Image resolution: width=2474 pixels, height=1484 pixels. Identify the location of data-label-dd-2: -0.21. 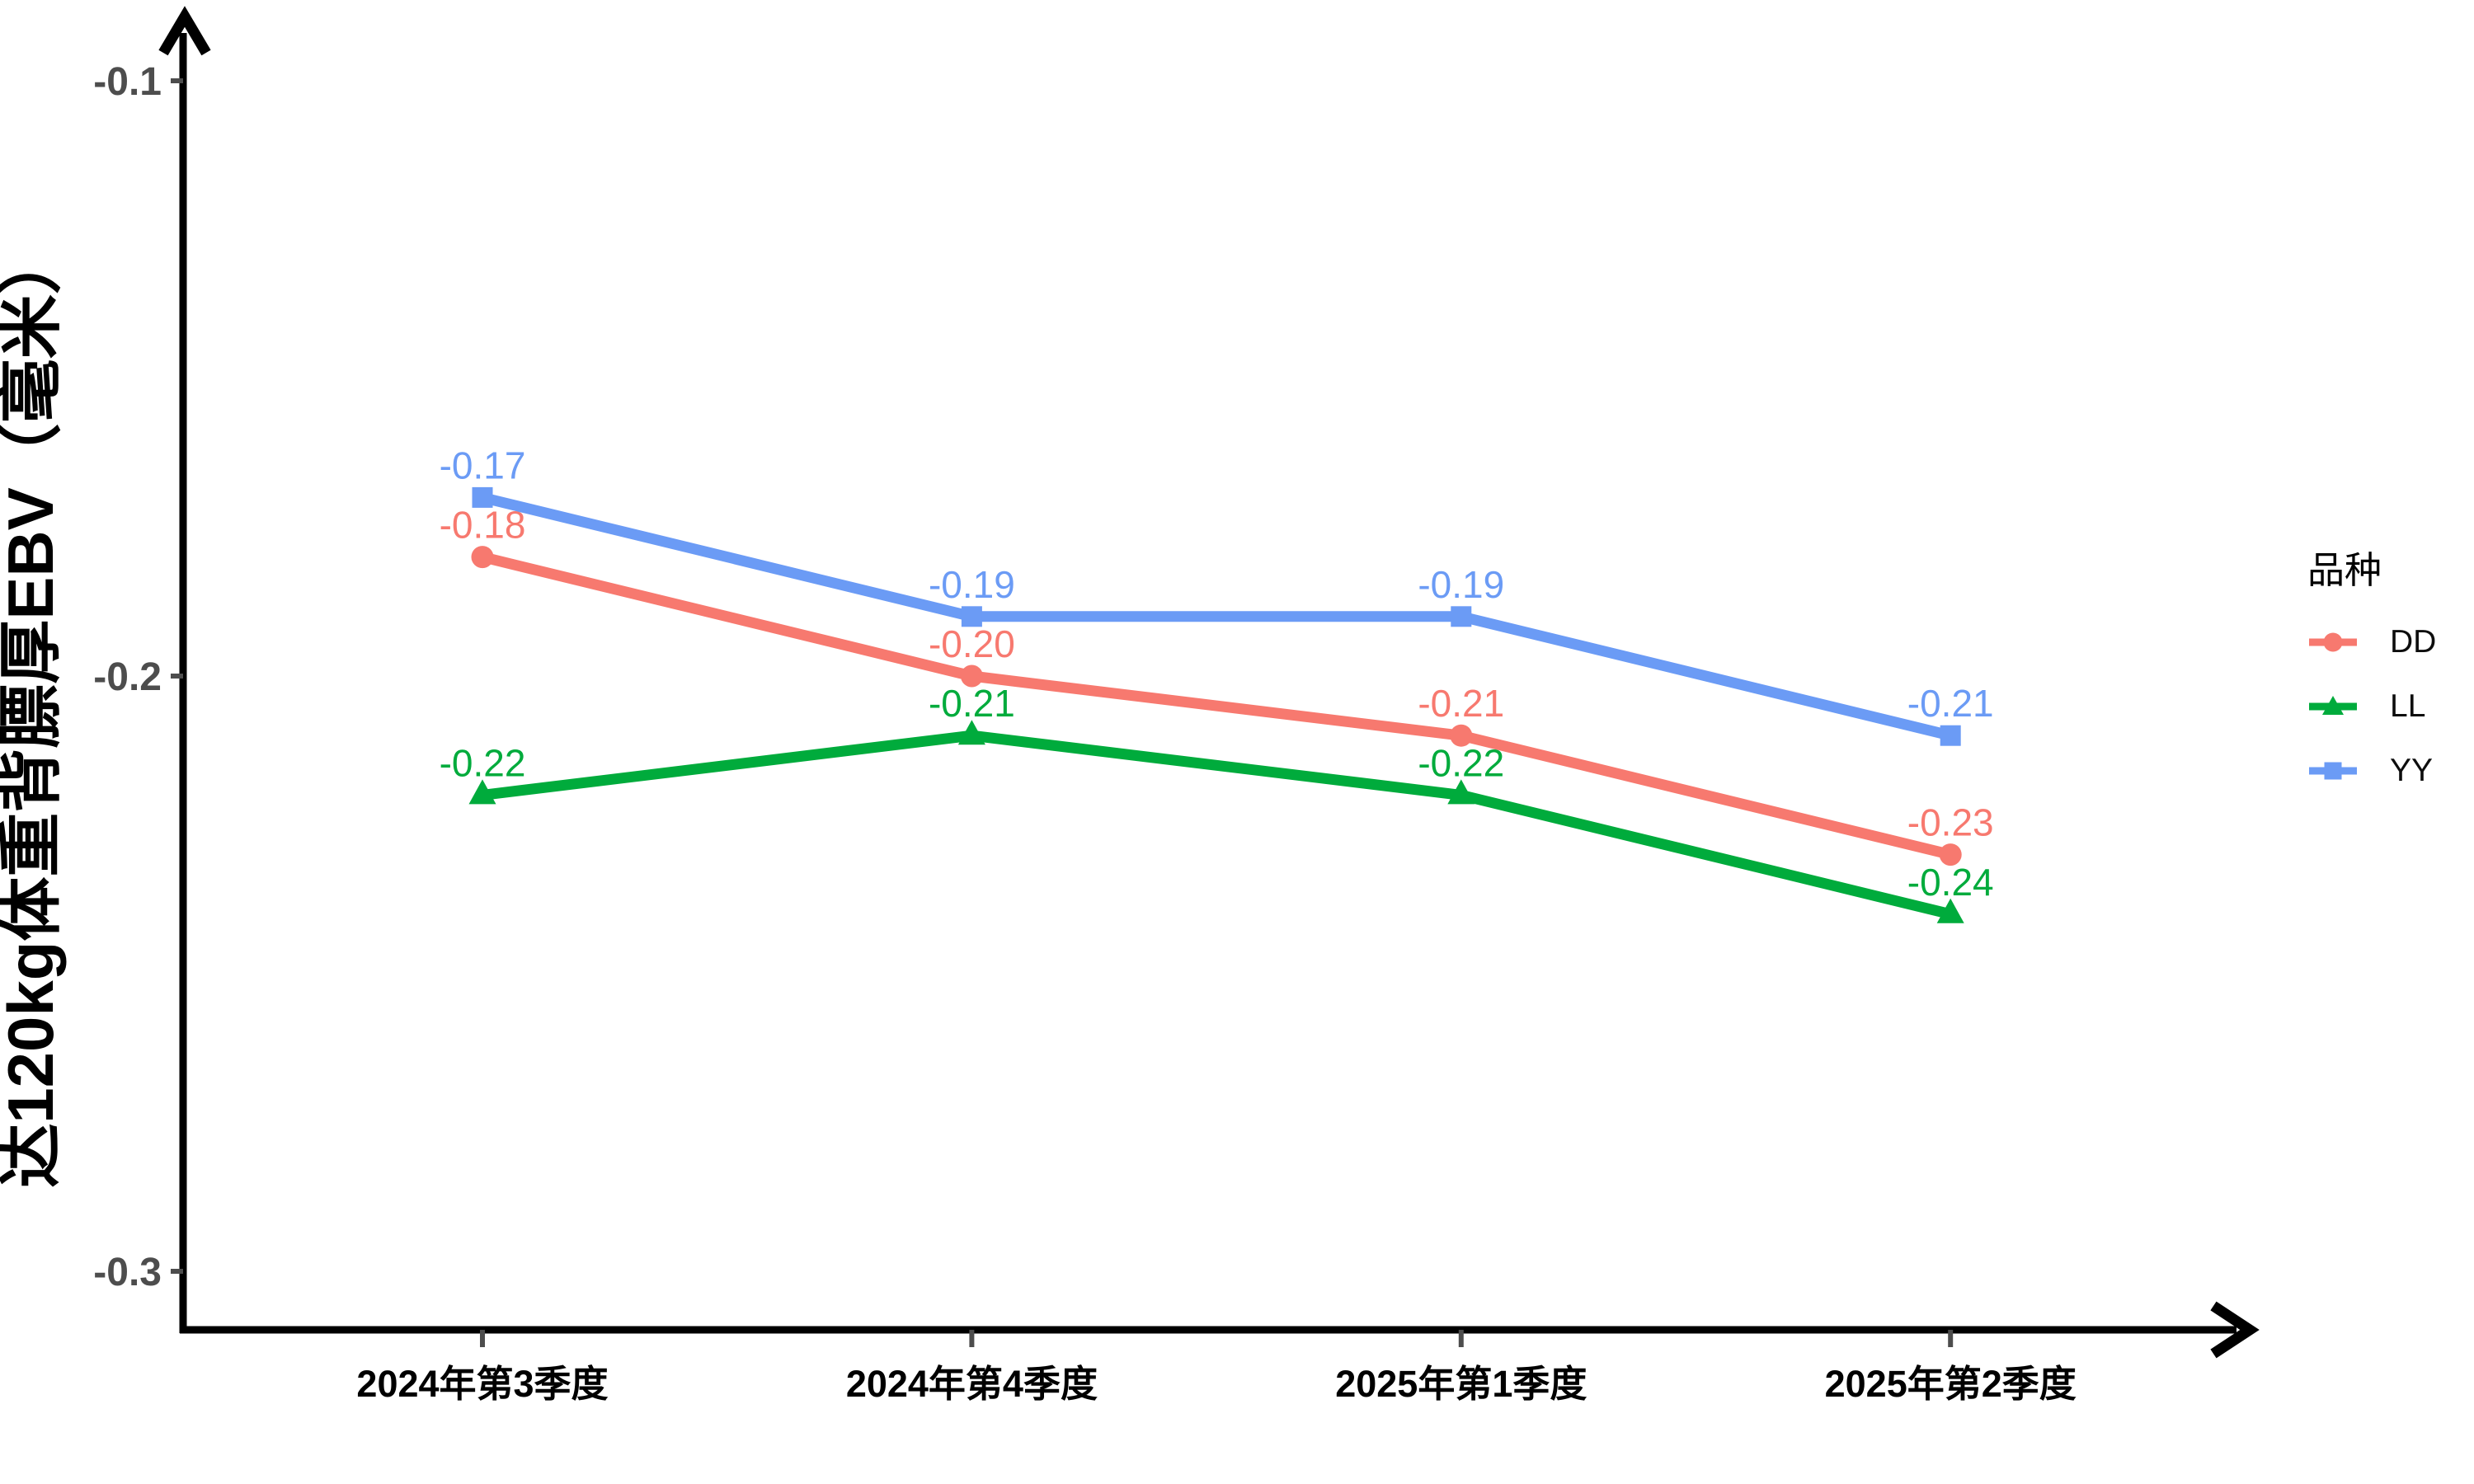
(1461, 703).